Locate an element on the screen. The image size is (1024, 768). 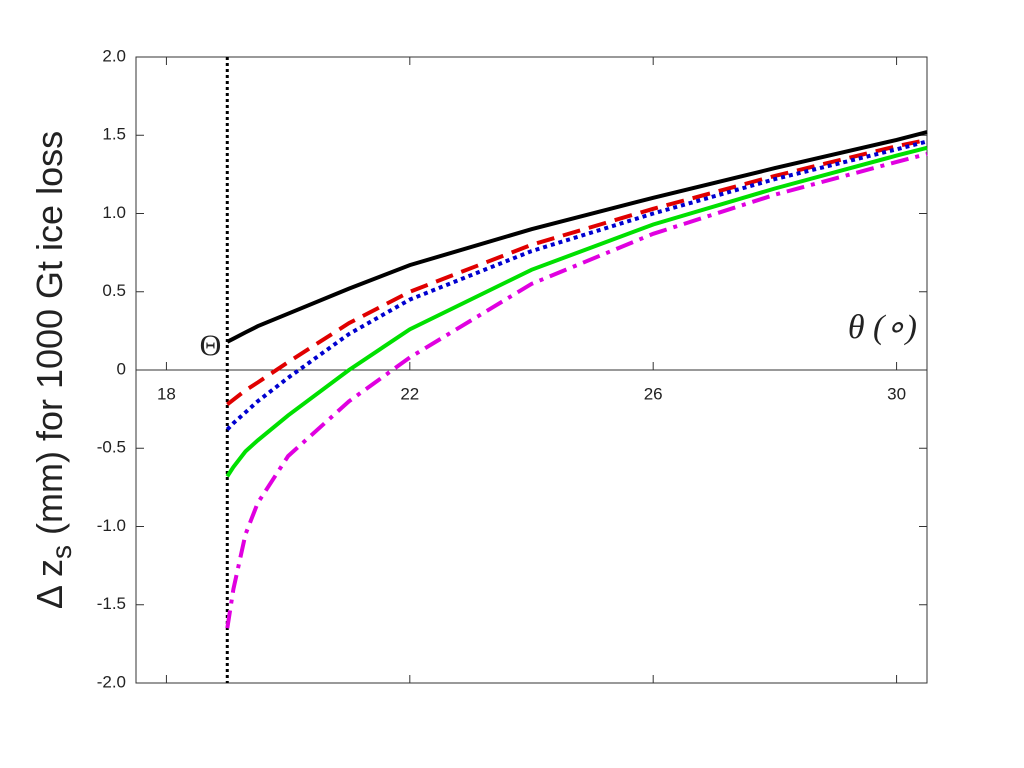
x-axis-label: θ (∘) is located at coordinates (882, 327).